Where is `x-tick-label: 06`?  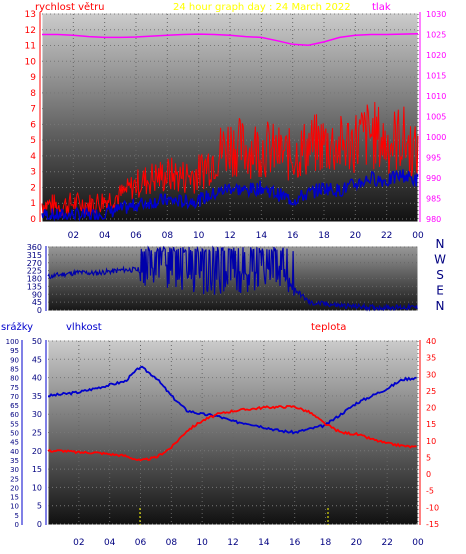
x-tick-label: 06 is located at coordinates (136, 236).